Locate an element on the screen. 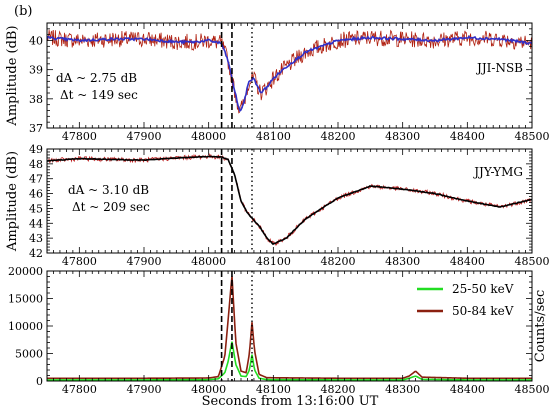 Image resolution: width=550 pixels, height=412 pixels. y-tick-label: 40 is located at coordinates (36, 41).